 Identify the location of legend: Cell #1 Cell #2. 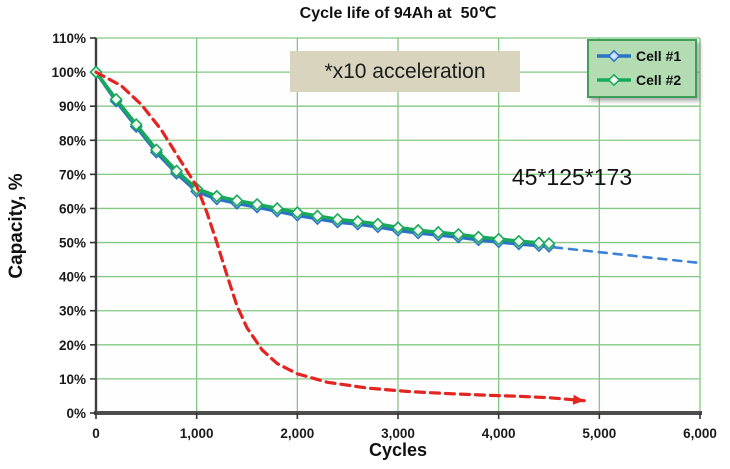
(642, 68).